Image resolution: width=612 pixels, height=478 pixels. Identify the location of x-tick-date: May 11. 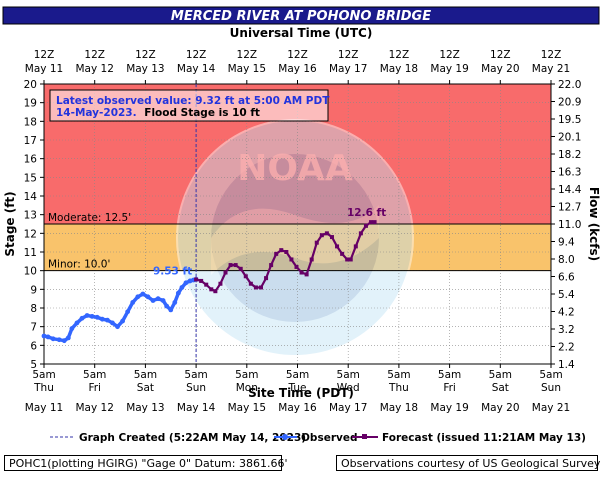
(44, 408).